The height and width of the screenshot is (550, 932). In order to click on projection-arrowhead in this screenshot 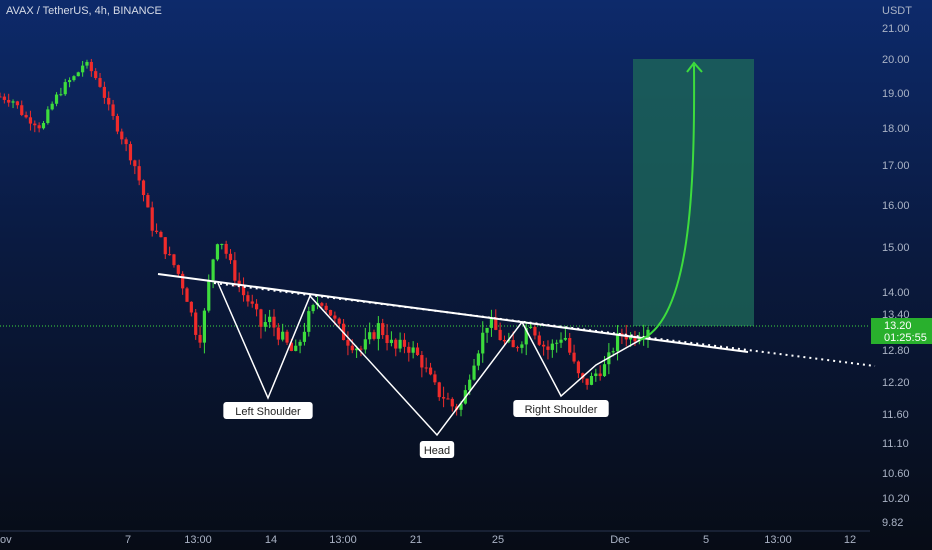, I will do `click(694, 67)`.